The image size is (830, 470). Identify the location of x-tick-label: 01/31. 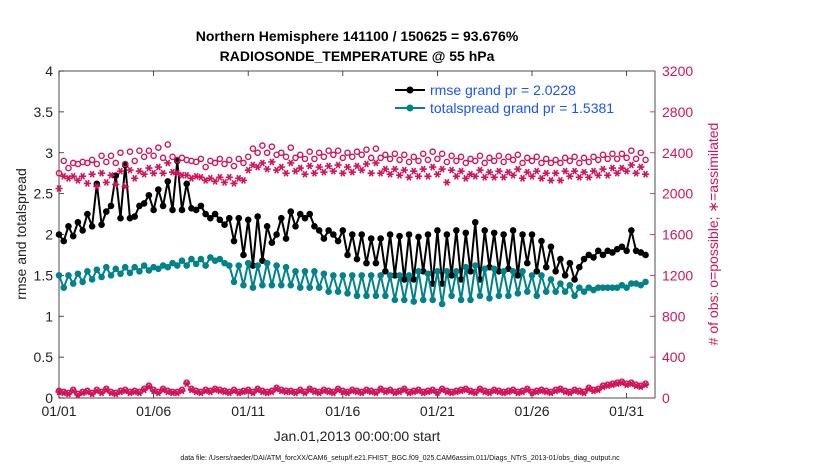
(626, 411).